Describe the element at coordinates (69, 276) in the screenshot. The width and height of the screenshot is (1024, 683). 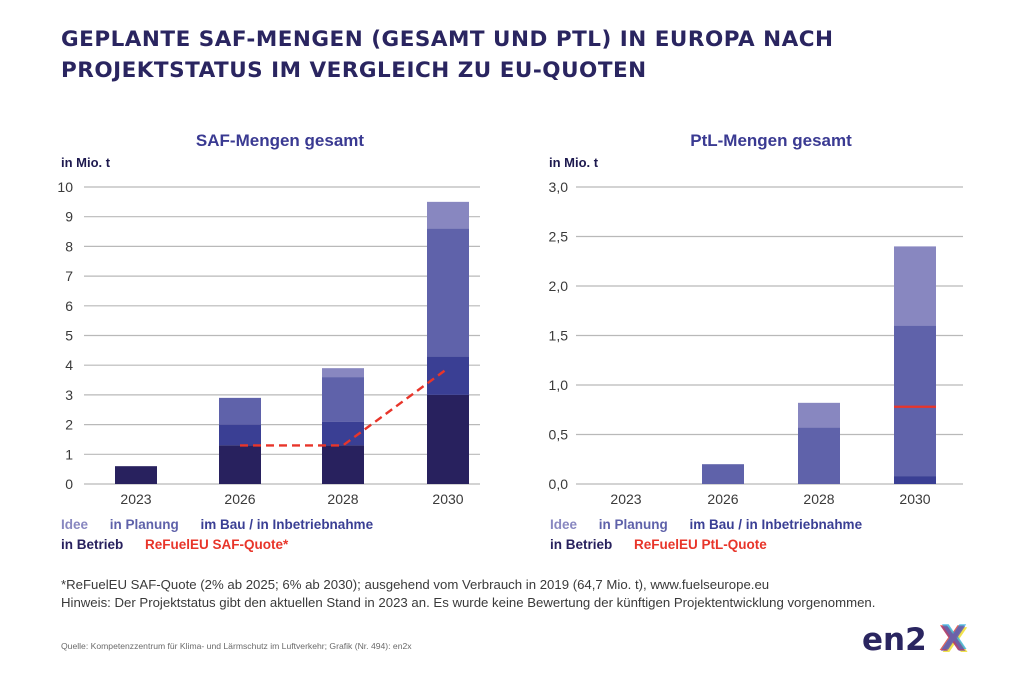
I see `y-tick-label: 7` at that location.